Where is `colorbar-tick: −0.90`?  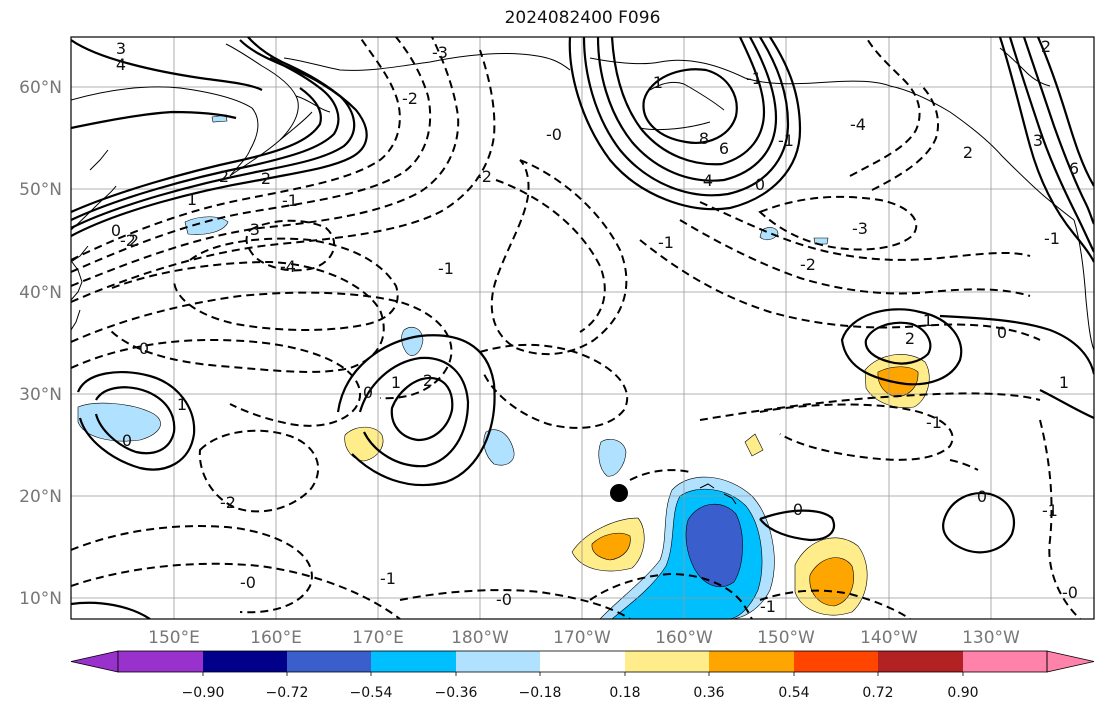
colorbar-tick: −0.90 is located at coordinates (203, 693).